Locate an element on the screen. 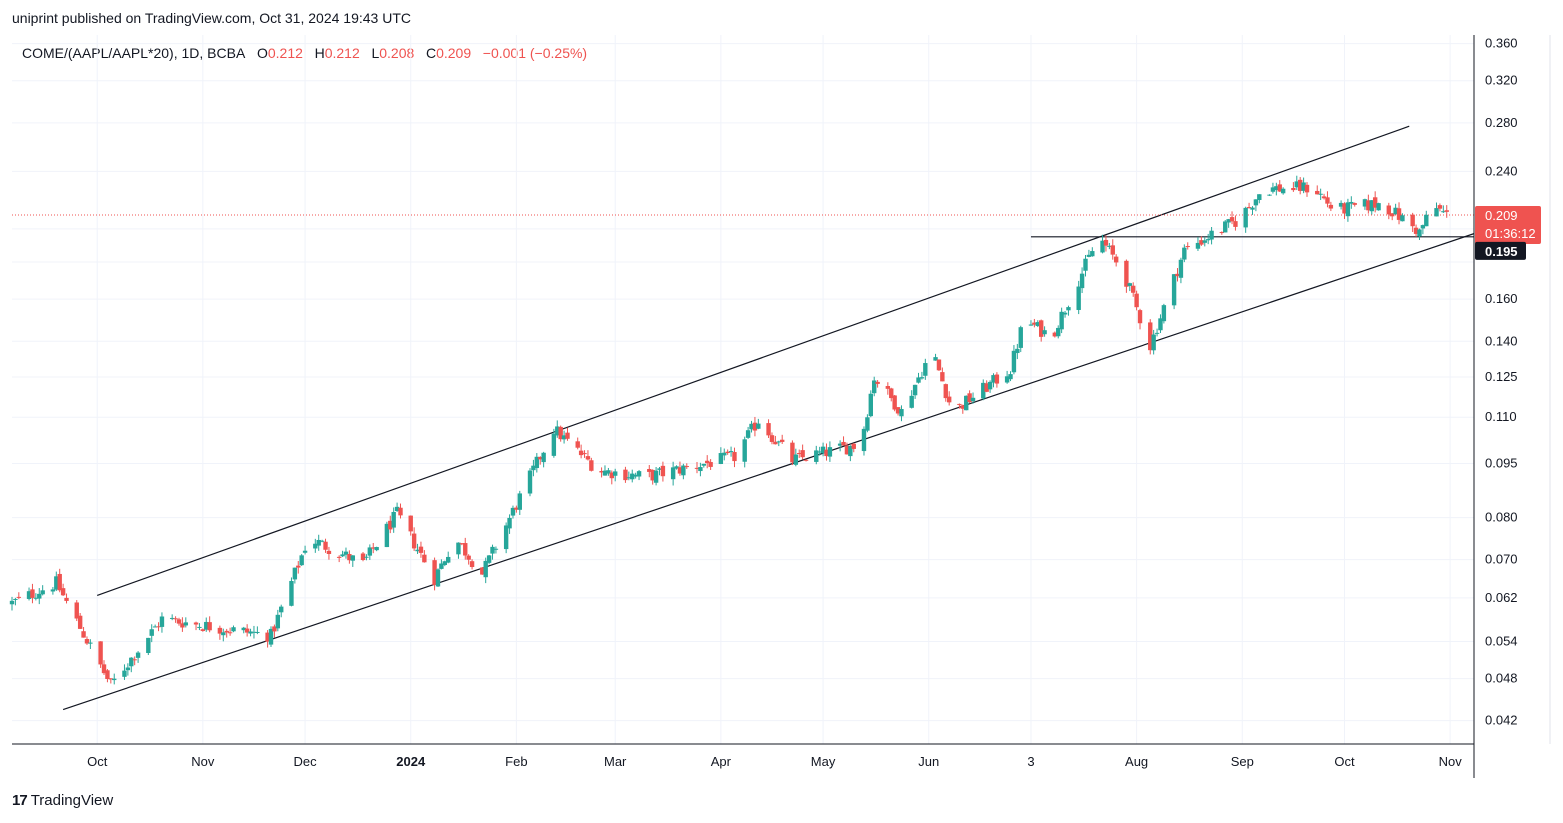  legend-close-label: C is located at coordinates (431, 53).